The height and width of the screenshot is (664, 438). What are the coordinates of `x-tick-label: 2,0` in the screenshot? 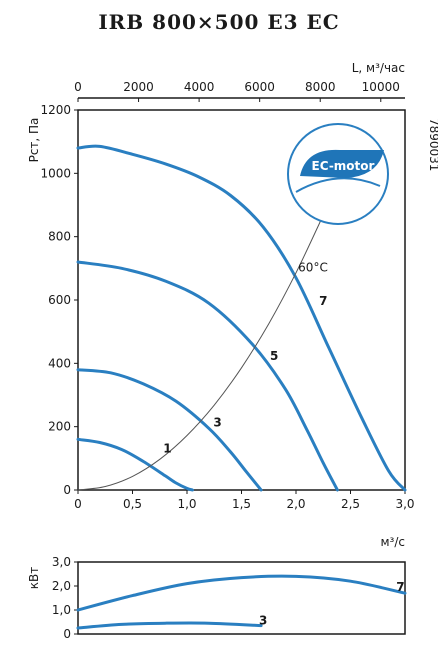 It's located at (295, 504).